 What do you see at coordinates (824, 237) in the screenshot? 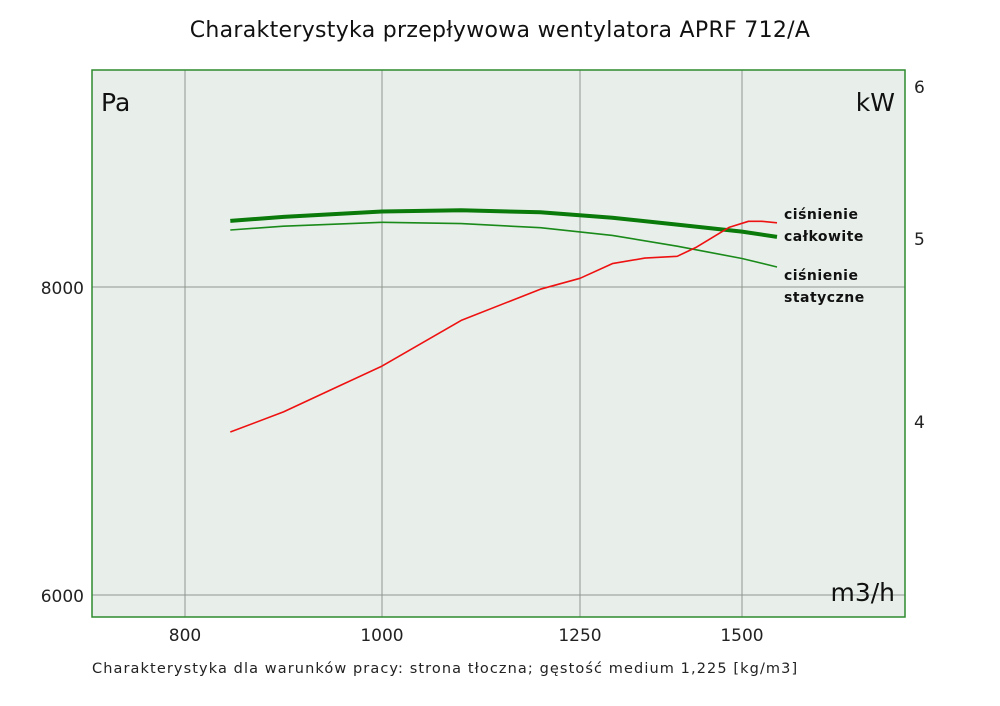
I see `series-label: całkowite` at bounding box center [824, 237].